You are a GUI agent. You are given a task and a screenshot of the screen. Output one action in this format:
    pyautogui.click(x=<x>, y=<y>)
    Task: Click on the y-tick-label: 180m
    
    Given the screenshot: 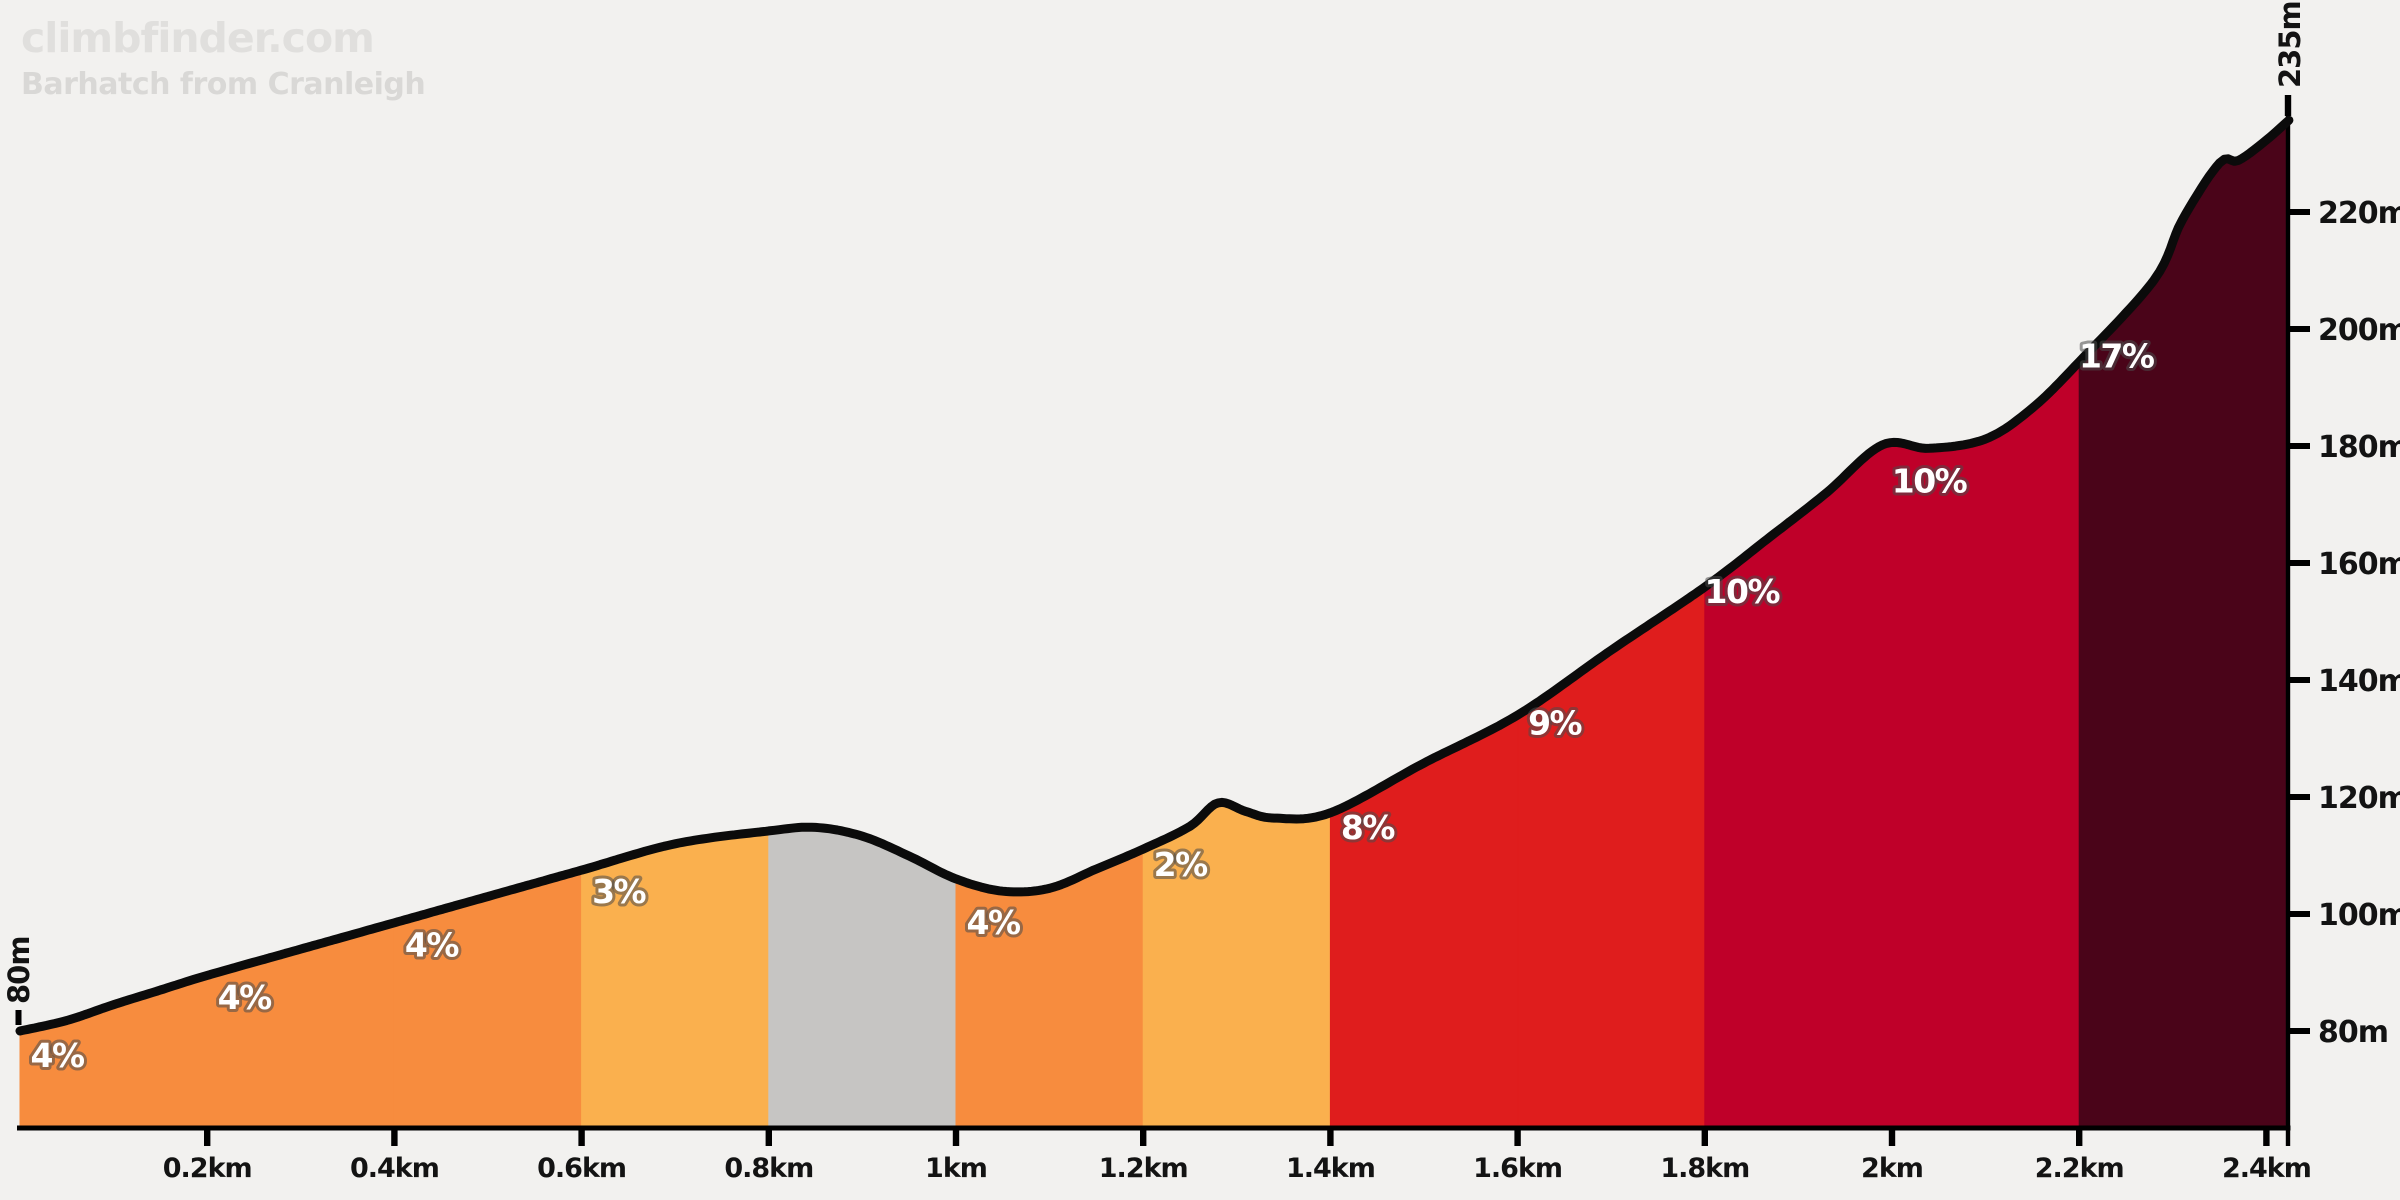 What is the action you would take?
    pyautogui.click(x=2359, y=447)
    